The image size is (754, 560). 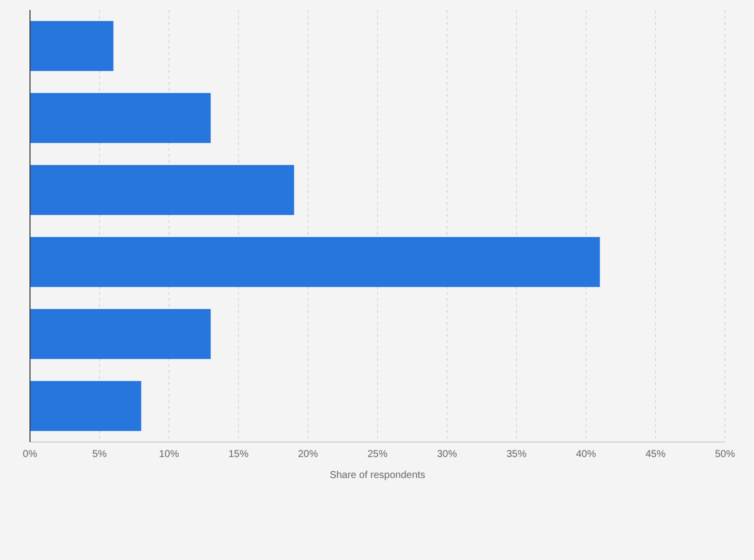 What do you see at coordinates (169, 454) in the screenshot?
I see `x-tick-label: 10%` at bounding box center [169, 454].